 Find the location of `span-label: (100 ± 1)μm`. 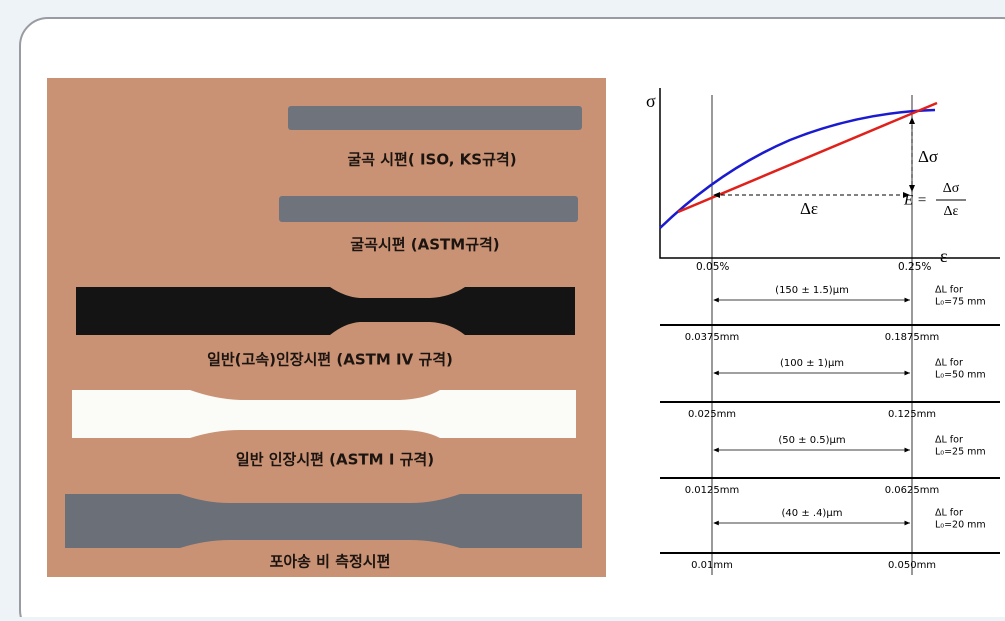

span-label: (100 ± 1)μm is located at coordinates (812, 363).